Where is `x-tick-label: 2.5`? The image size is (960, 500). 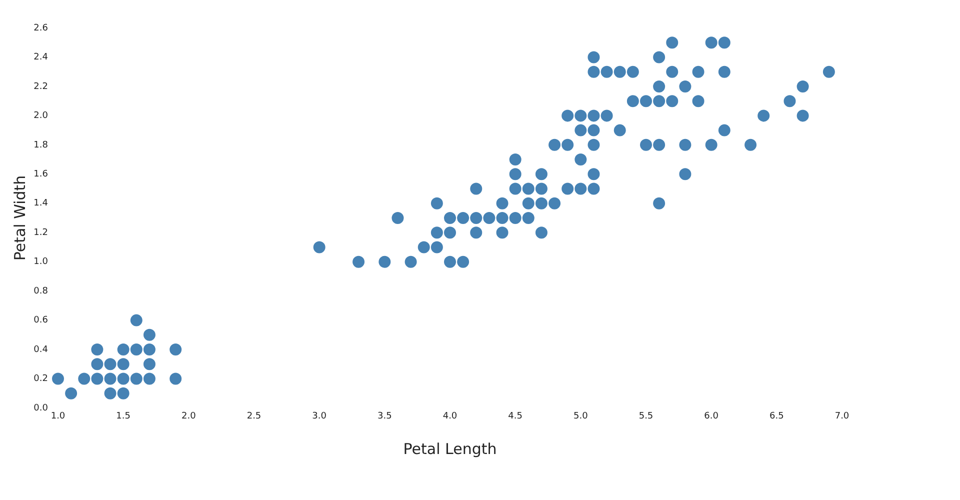
x-tick-label: 2.5 is located at coordinates (254, 417).